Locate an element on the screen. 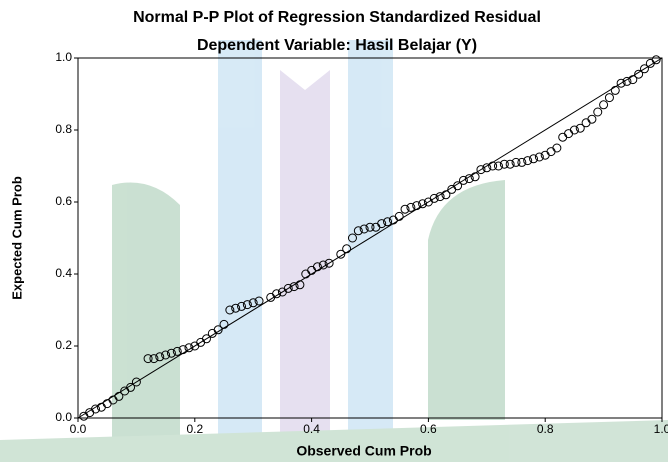  y-tick-label: 0.8 is located at coordinates (63, 129).